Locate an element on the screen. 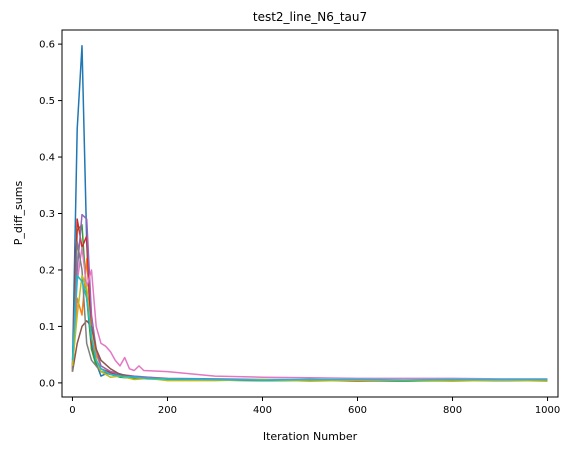 This screenshot has width=567, height=453. y-axis-ticks: 0.0 0.1 0.2 0.3 0.4 0.5 0.6 is located at coordinates (50, 214).